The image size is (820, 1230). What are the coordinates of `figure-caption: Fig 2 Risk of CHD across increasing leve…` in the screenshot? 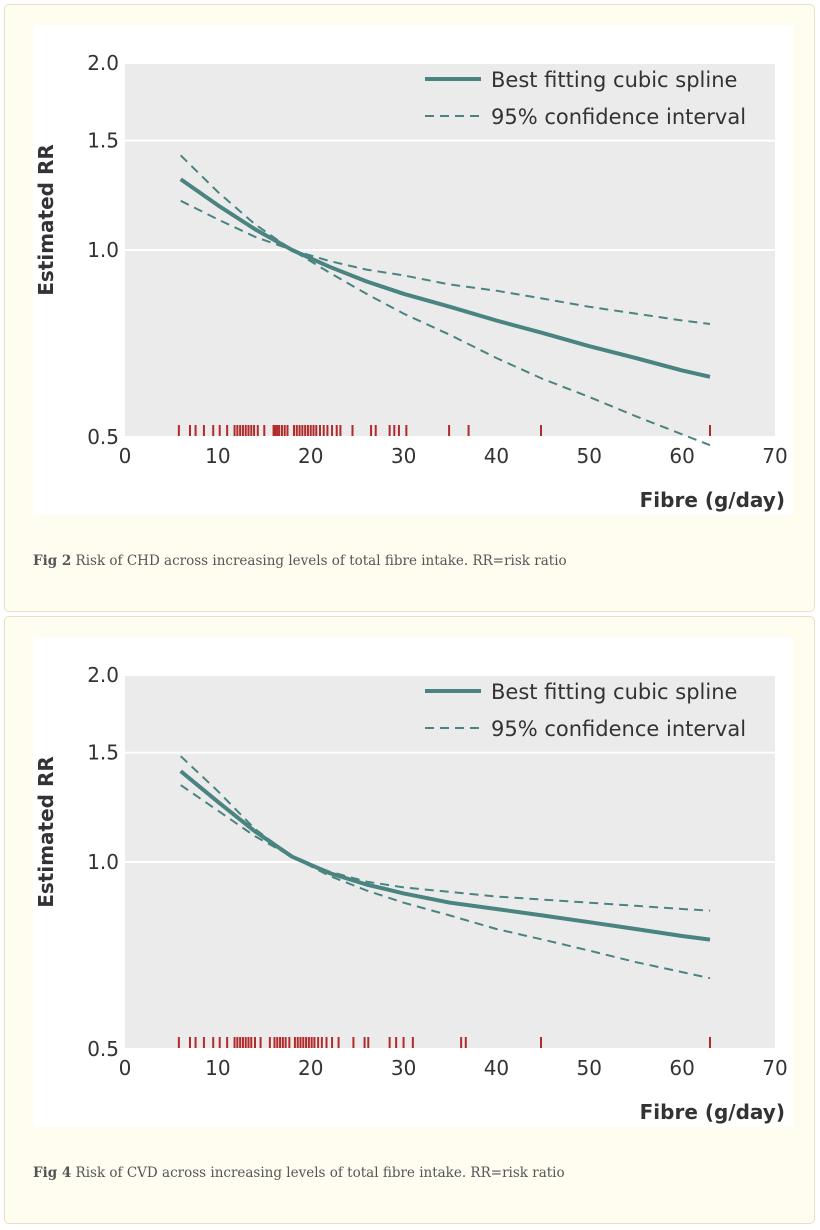 It's located at (300, 561).